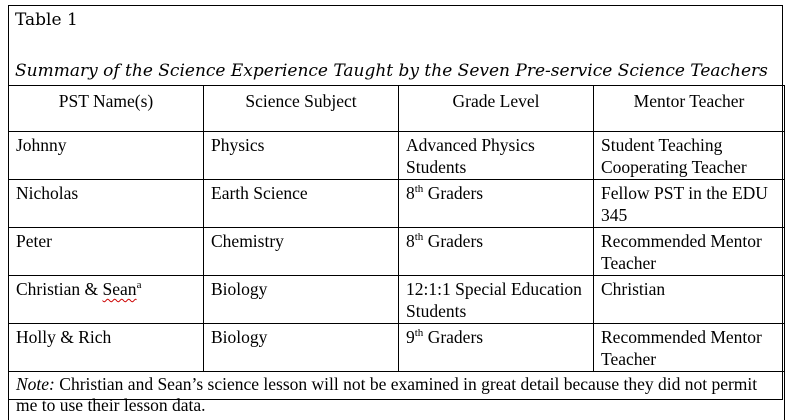 The height and width of the screenshot is (420, 800). What do you see at coordinates (689, 203) in the screenshot?
I see `mentor-cell: Fellow PST in the EDU 345` at bounding box center [689, 203].